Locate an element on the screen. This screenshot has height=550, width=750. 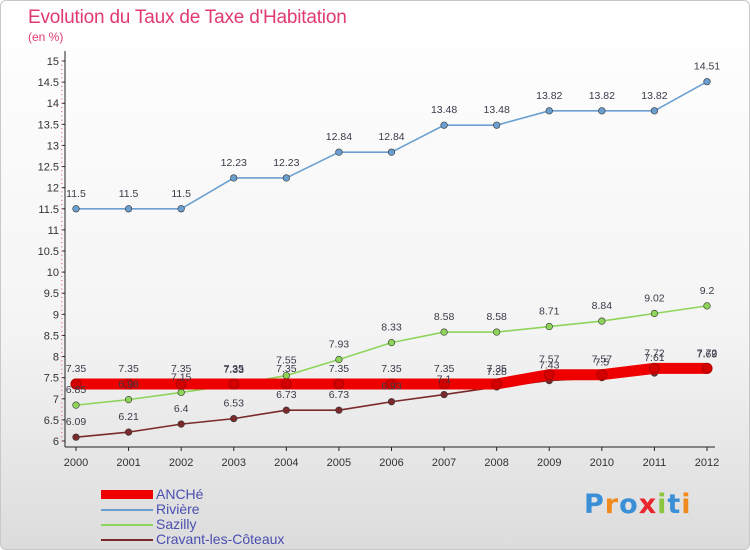
x-tick-label: 2008 is located at coordinates (496, 463).